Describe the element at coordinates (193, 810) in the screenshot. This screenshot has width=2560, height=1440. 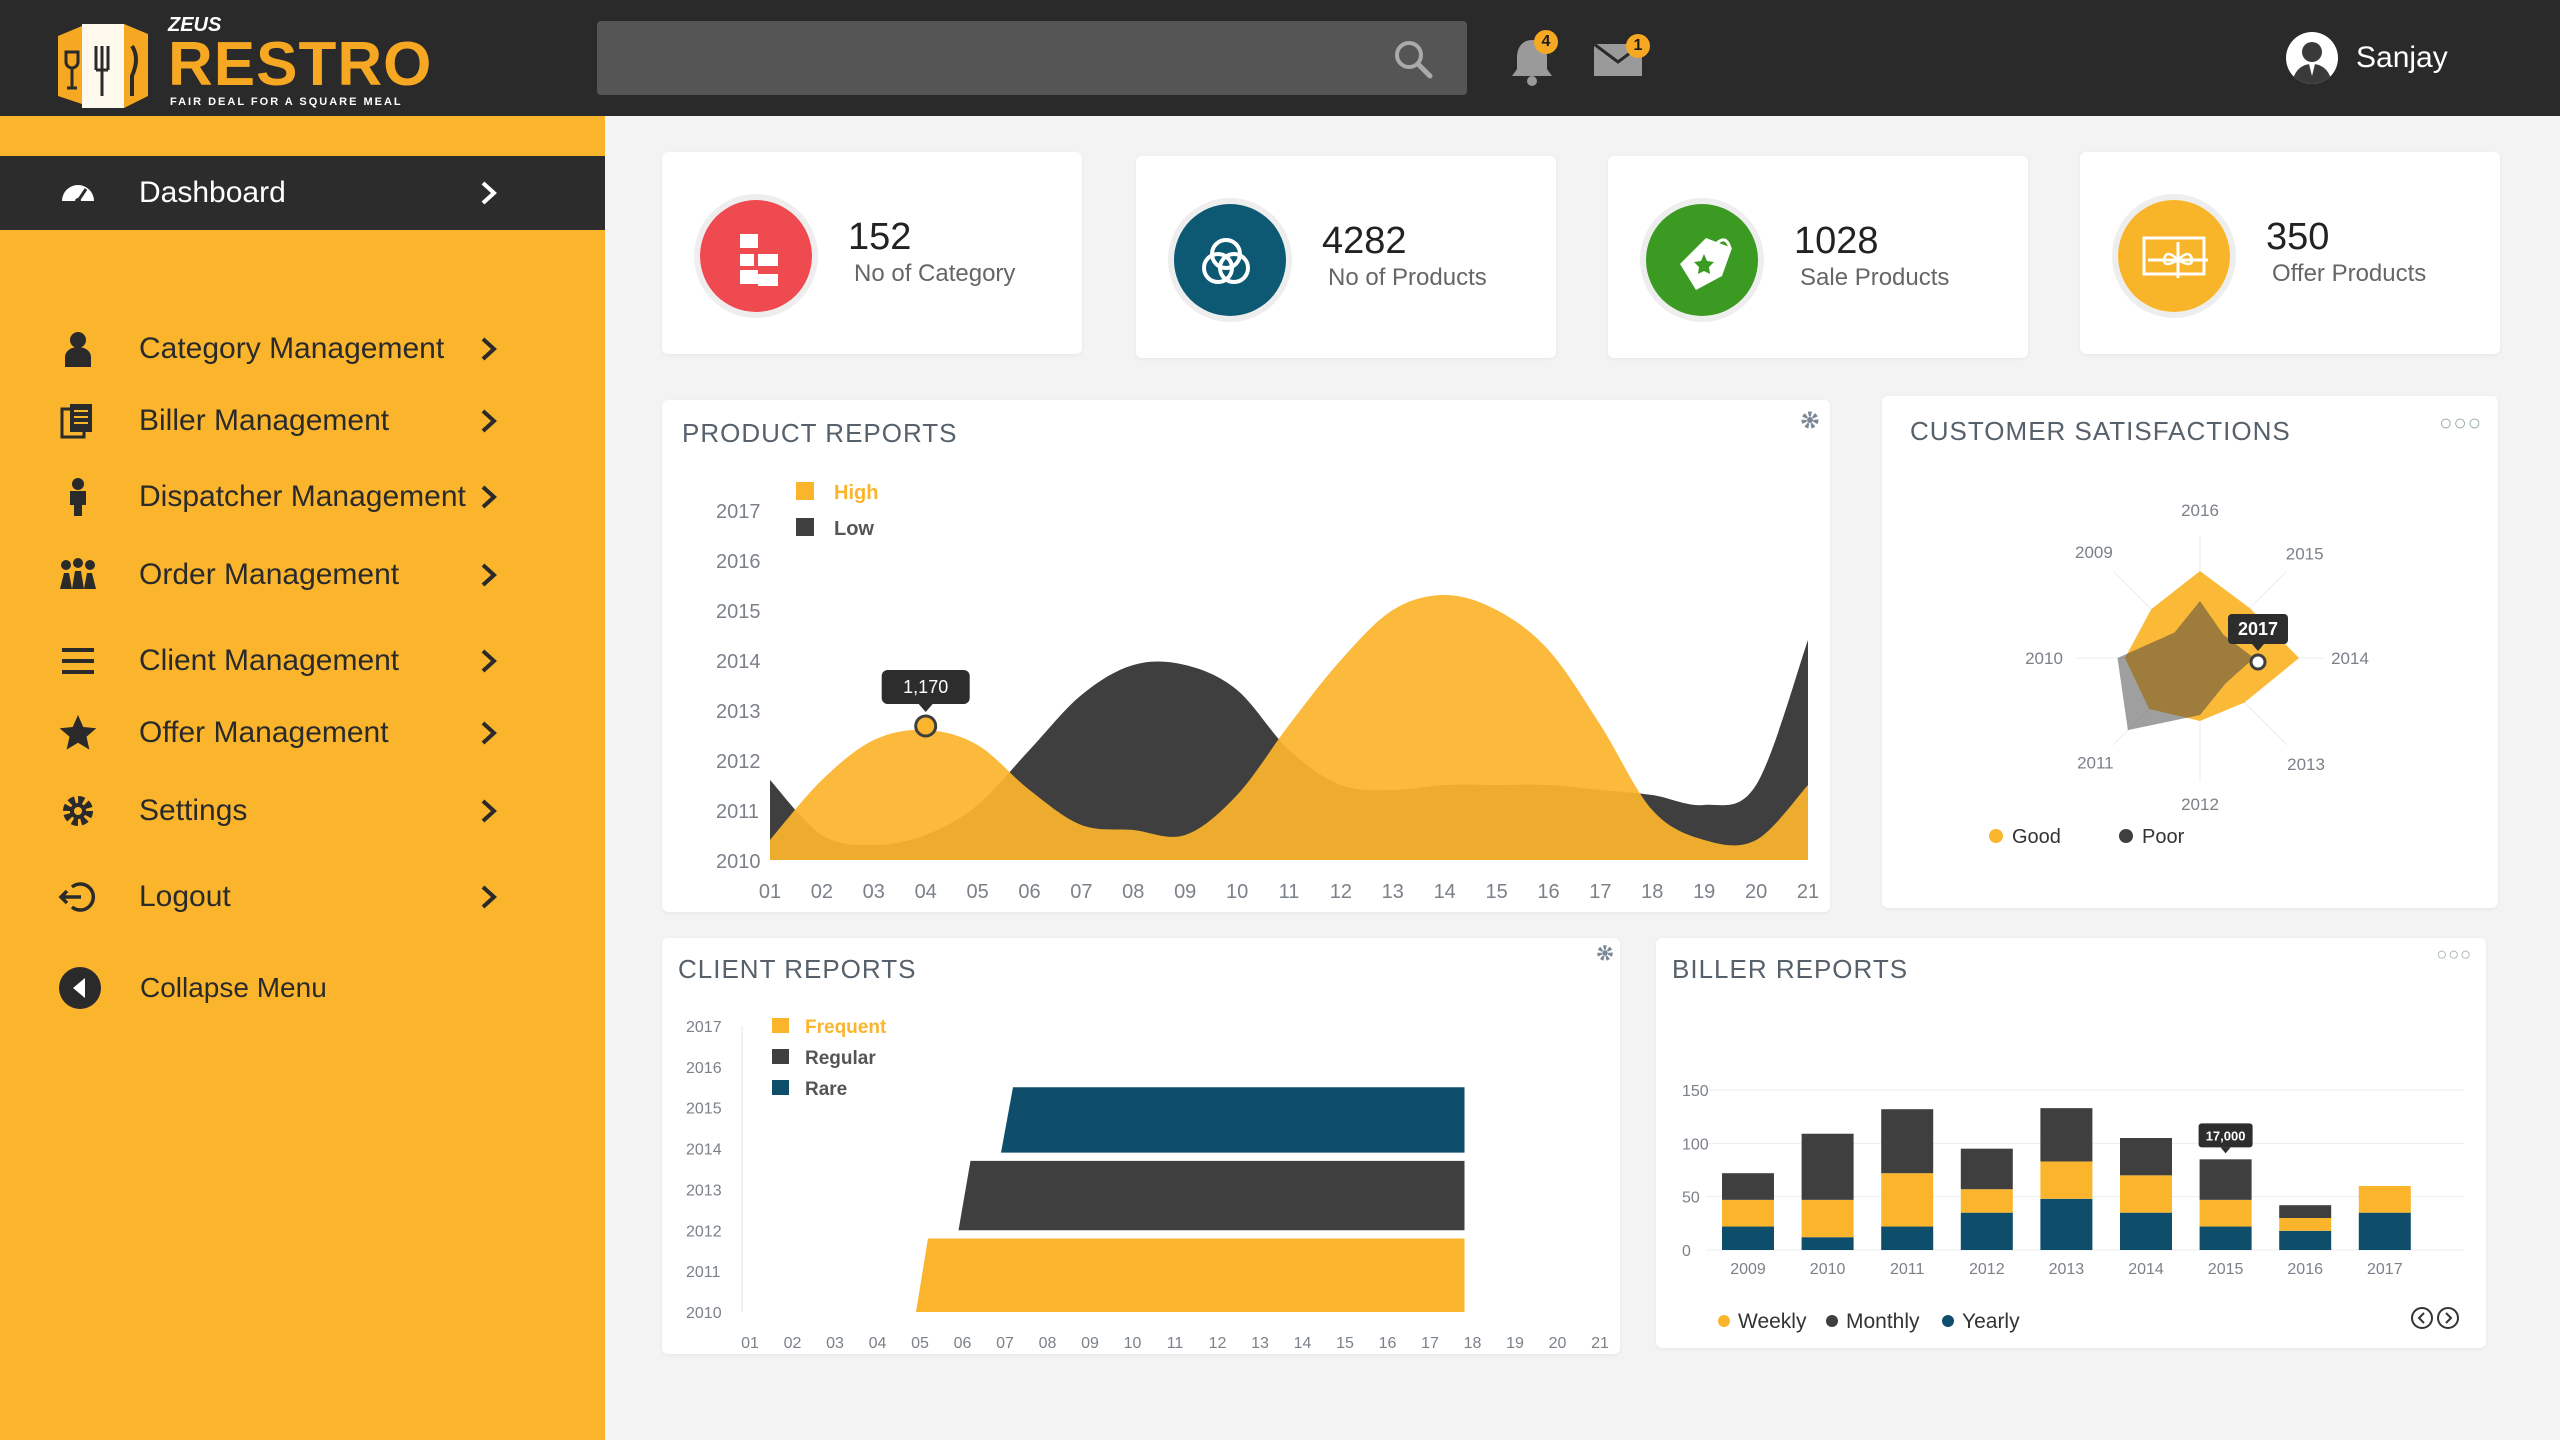
I see `sidebar-item-label: Settings` at that location.